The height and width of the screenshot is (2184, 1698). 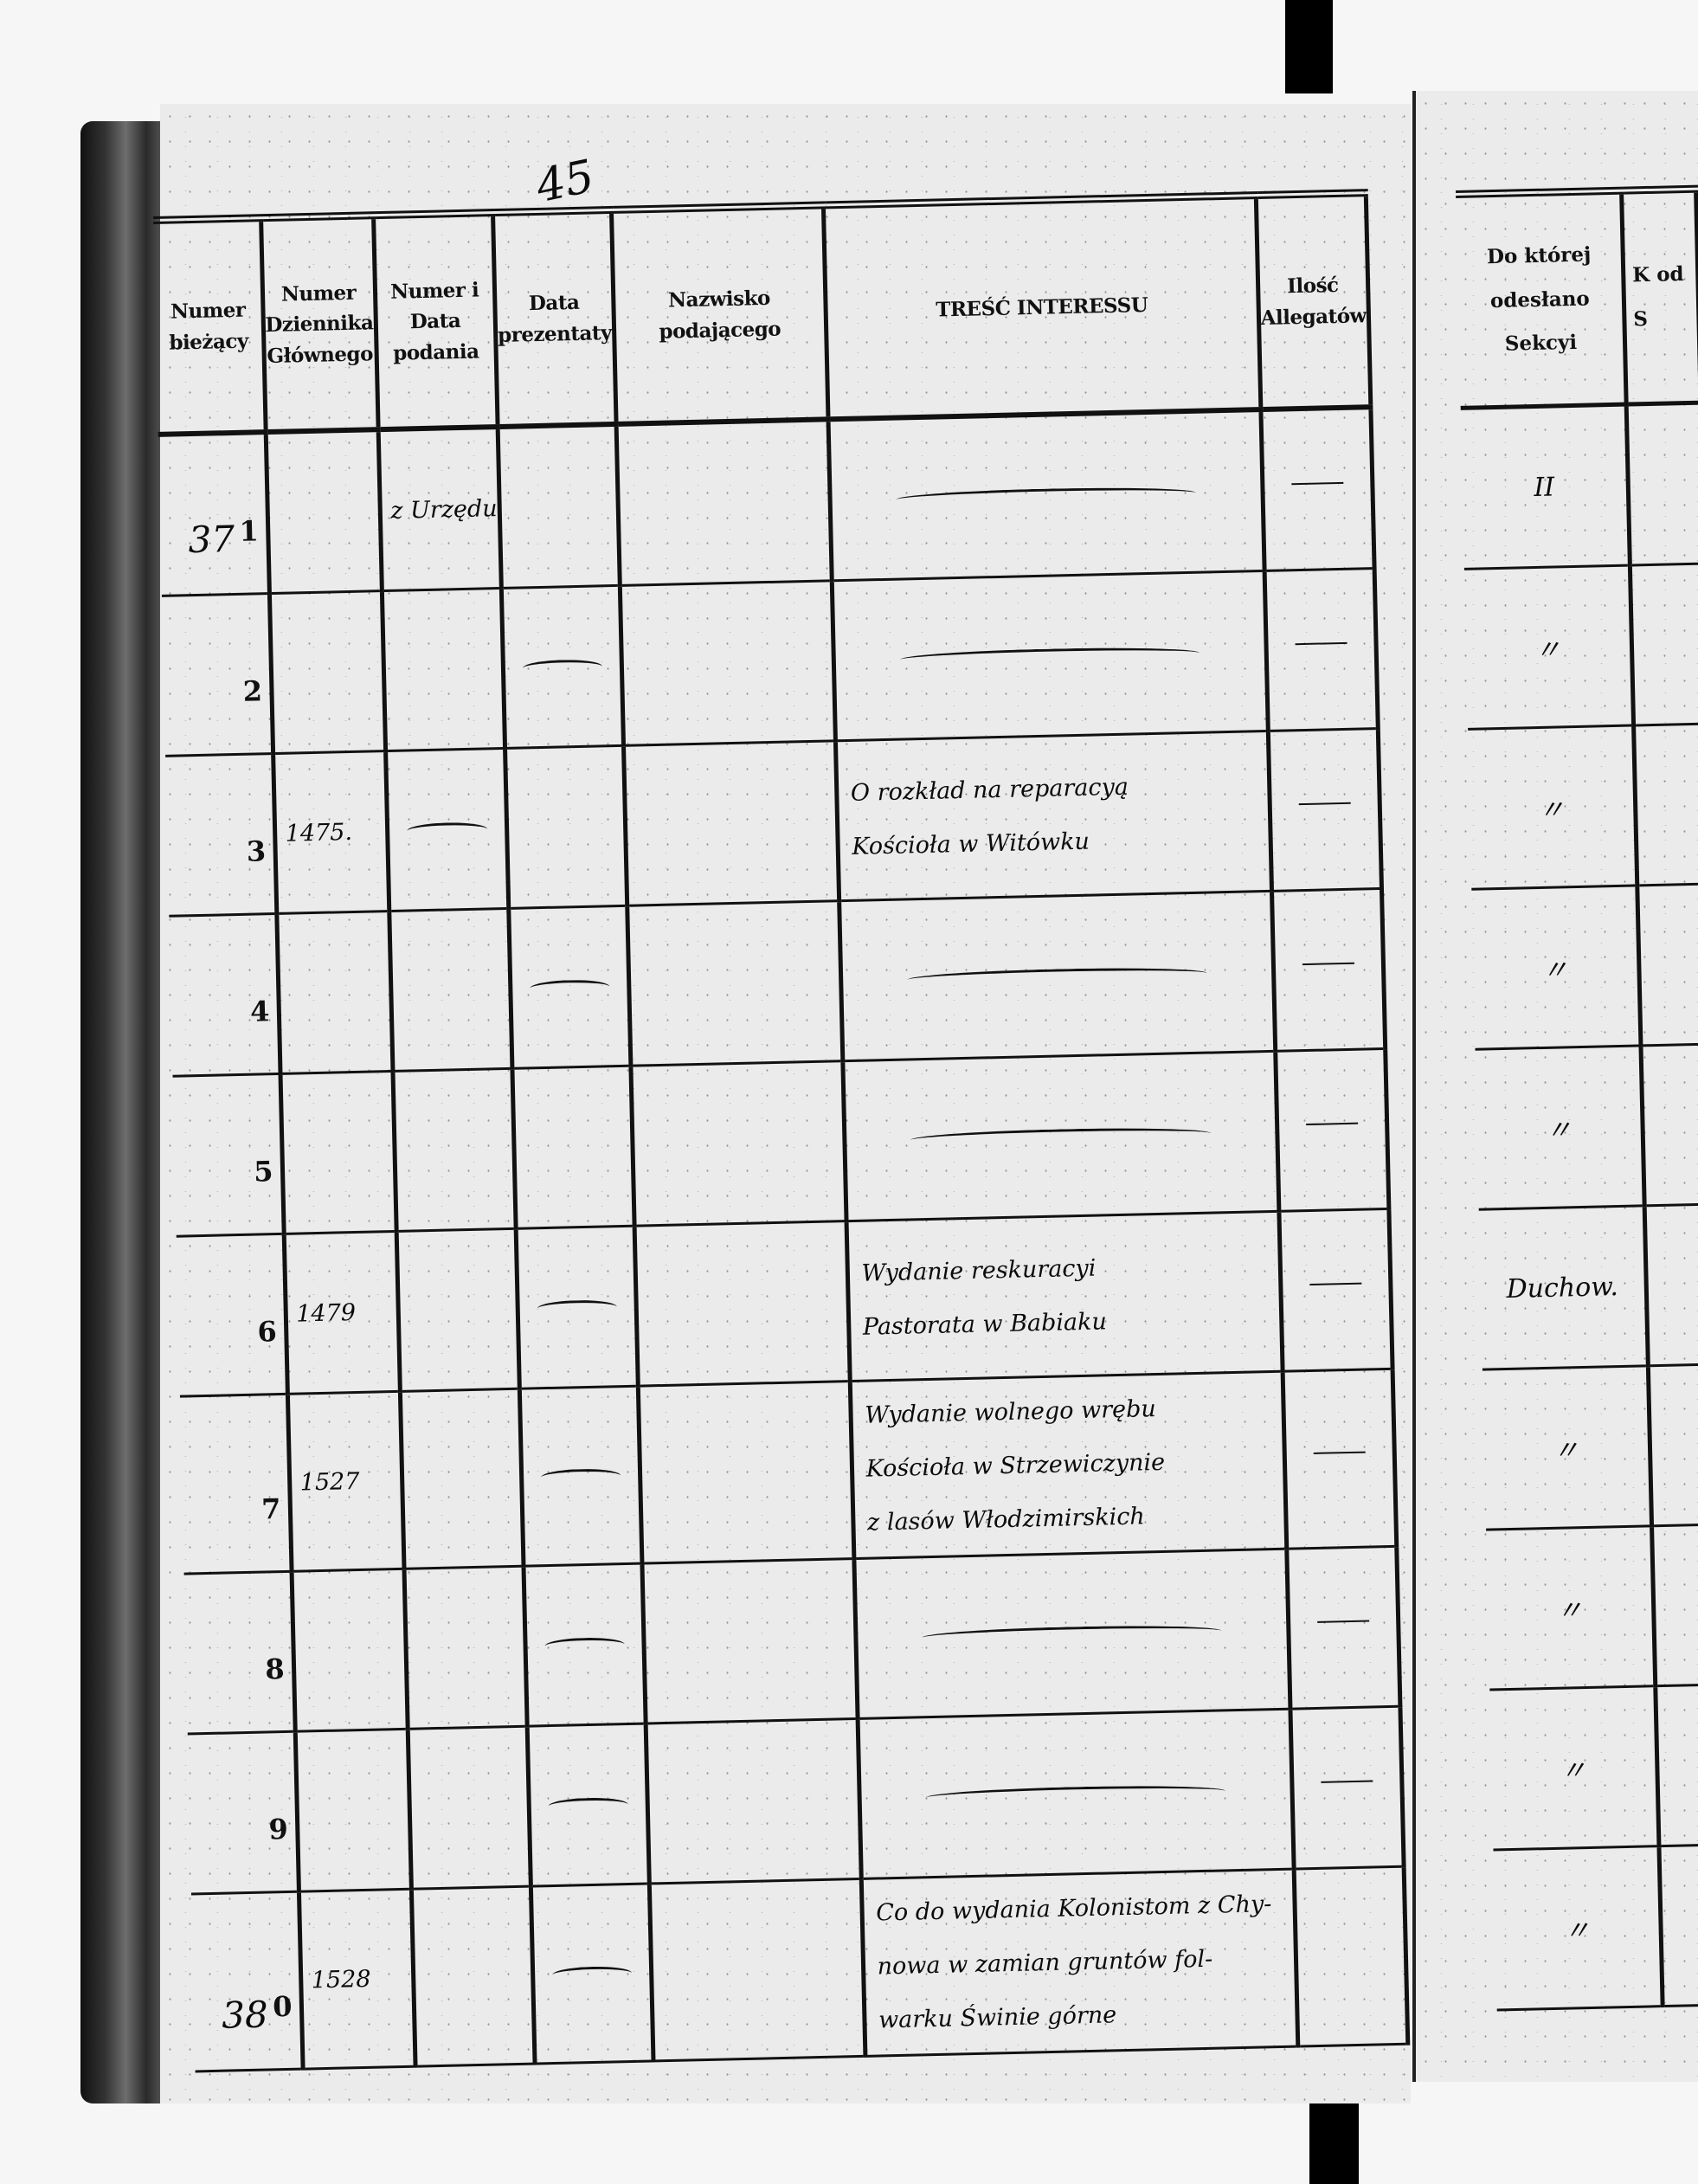 What do you see at coordinates (282, 2006) in the screenshot?
I see `printed-number: 0` at bounding box center [282, 2006].